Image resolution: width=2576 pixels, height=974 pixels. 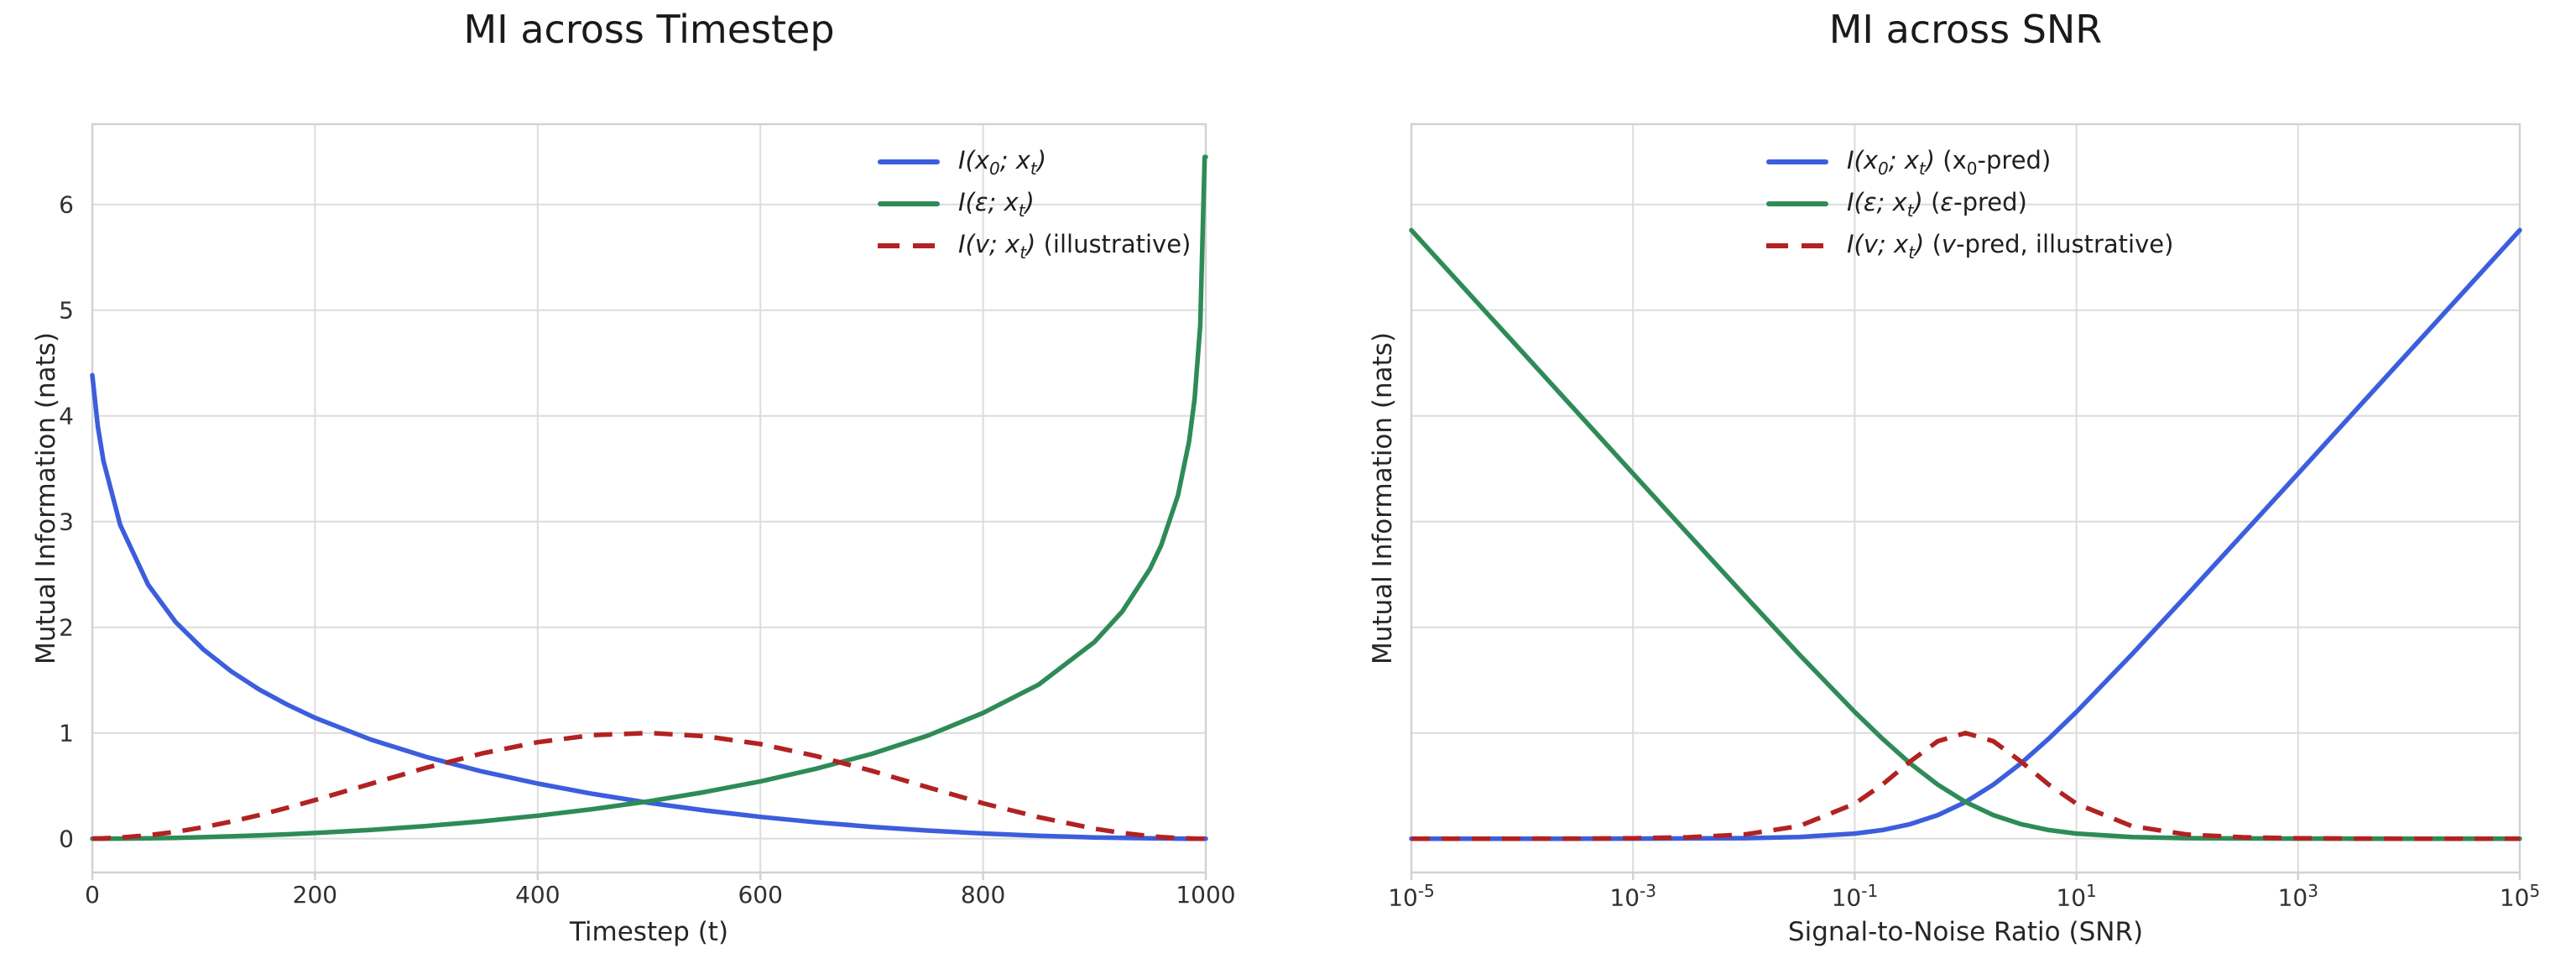 I want to click on legend-label: I(ε; xt) (ε-pred), so click(x=1937, y=204).